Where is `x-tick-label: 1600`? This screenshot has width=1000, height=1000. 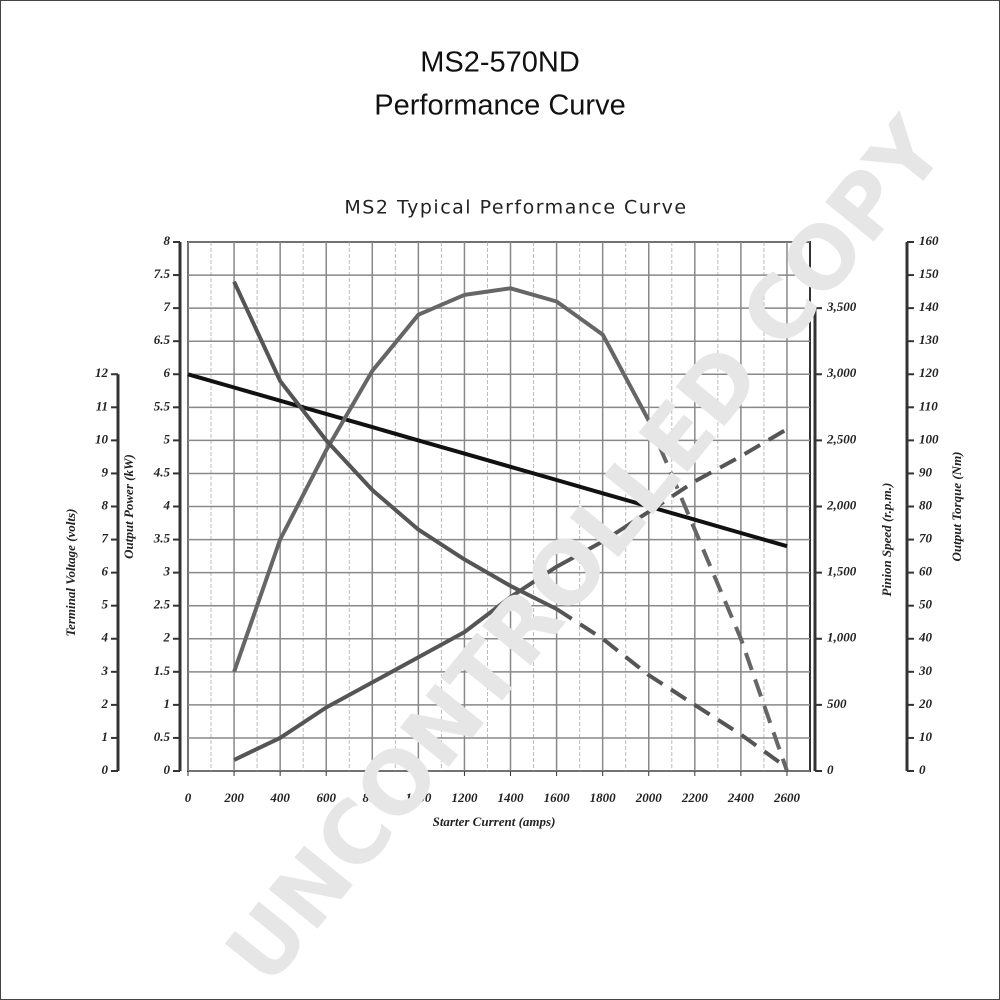 x-tick-label: 1600 is located at coordinates (557, 797).